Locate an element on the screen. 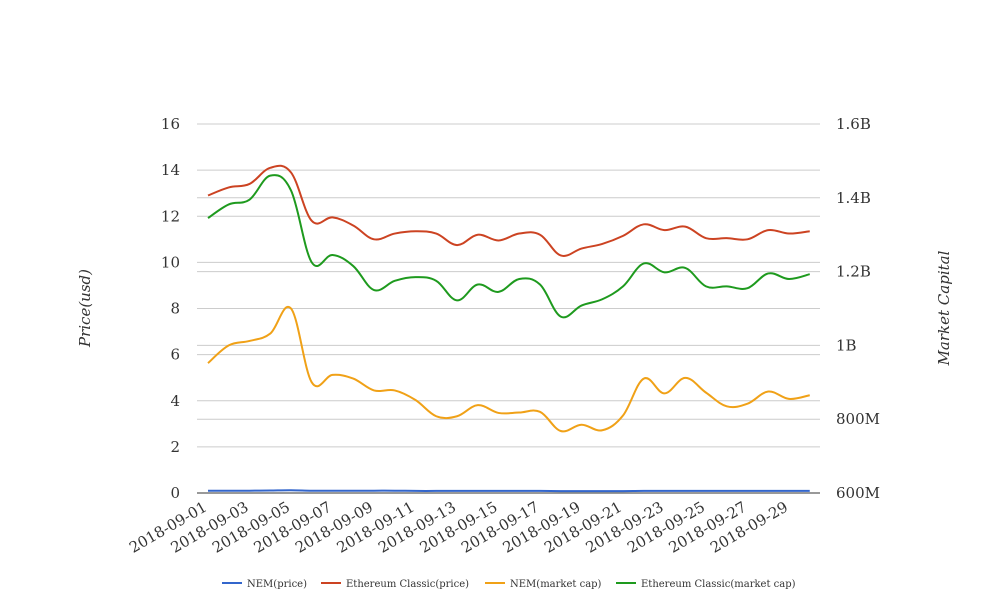  series-line-nem-market-cap is located at coordinates (508, 369).